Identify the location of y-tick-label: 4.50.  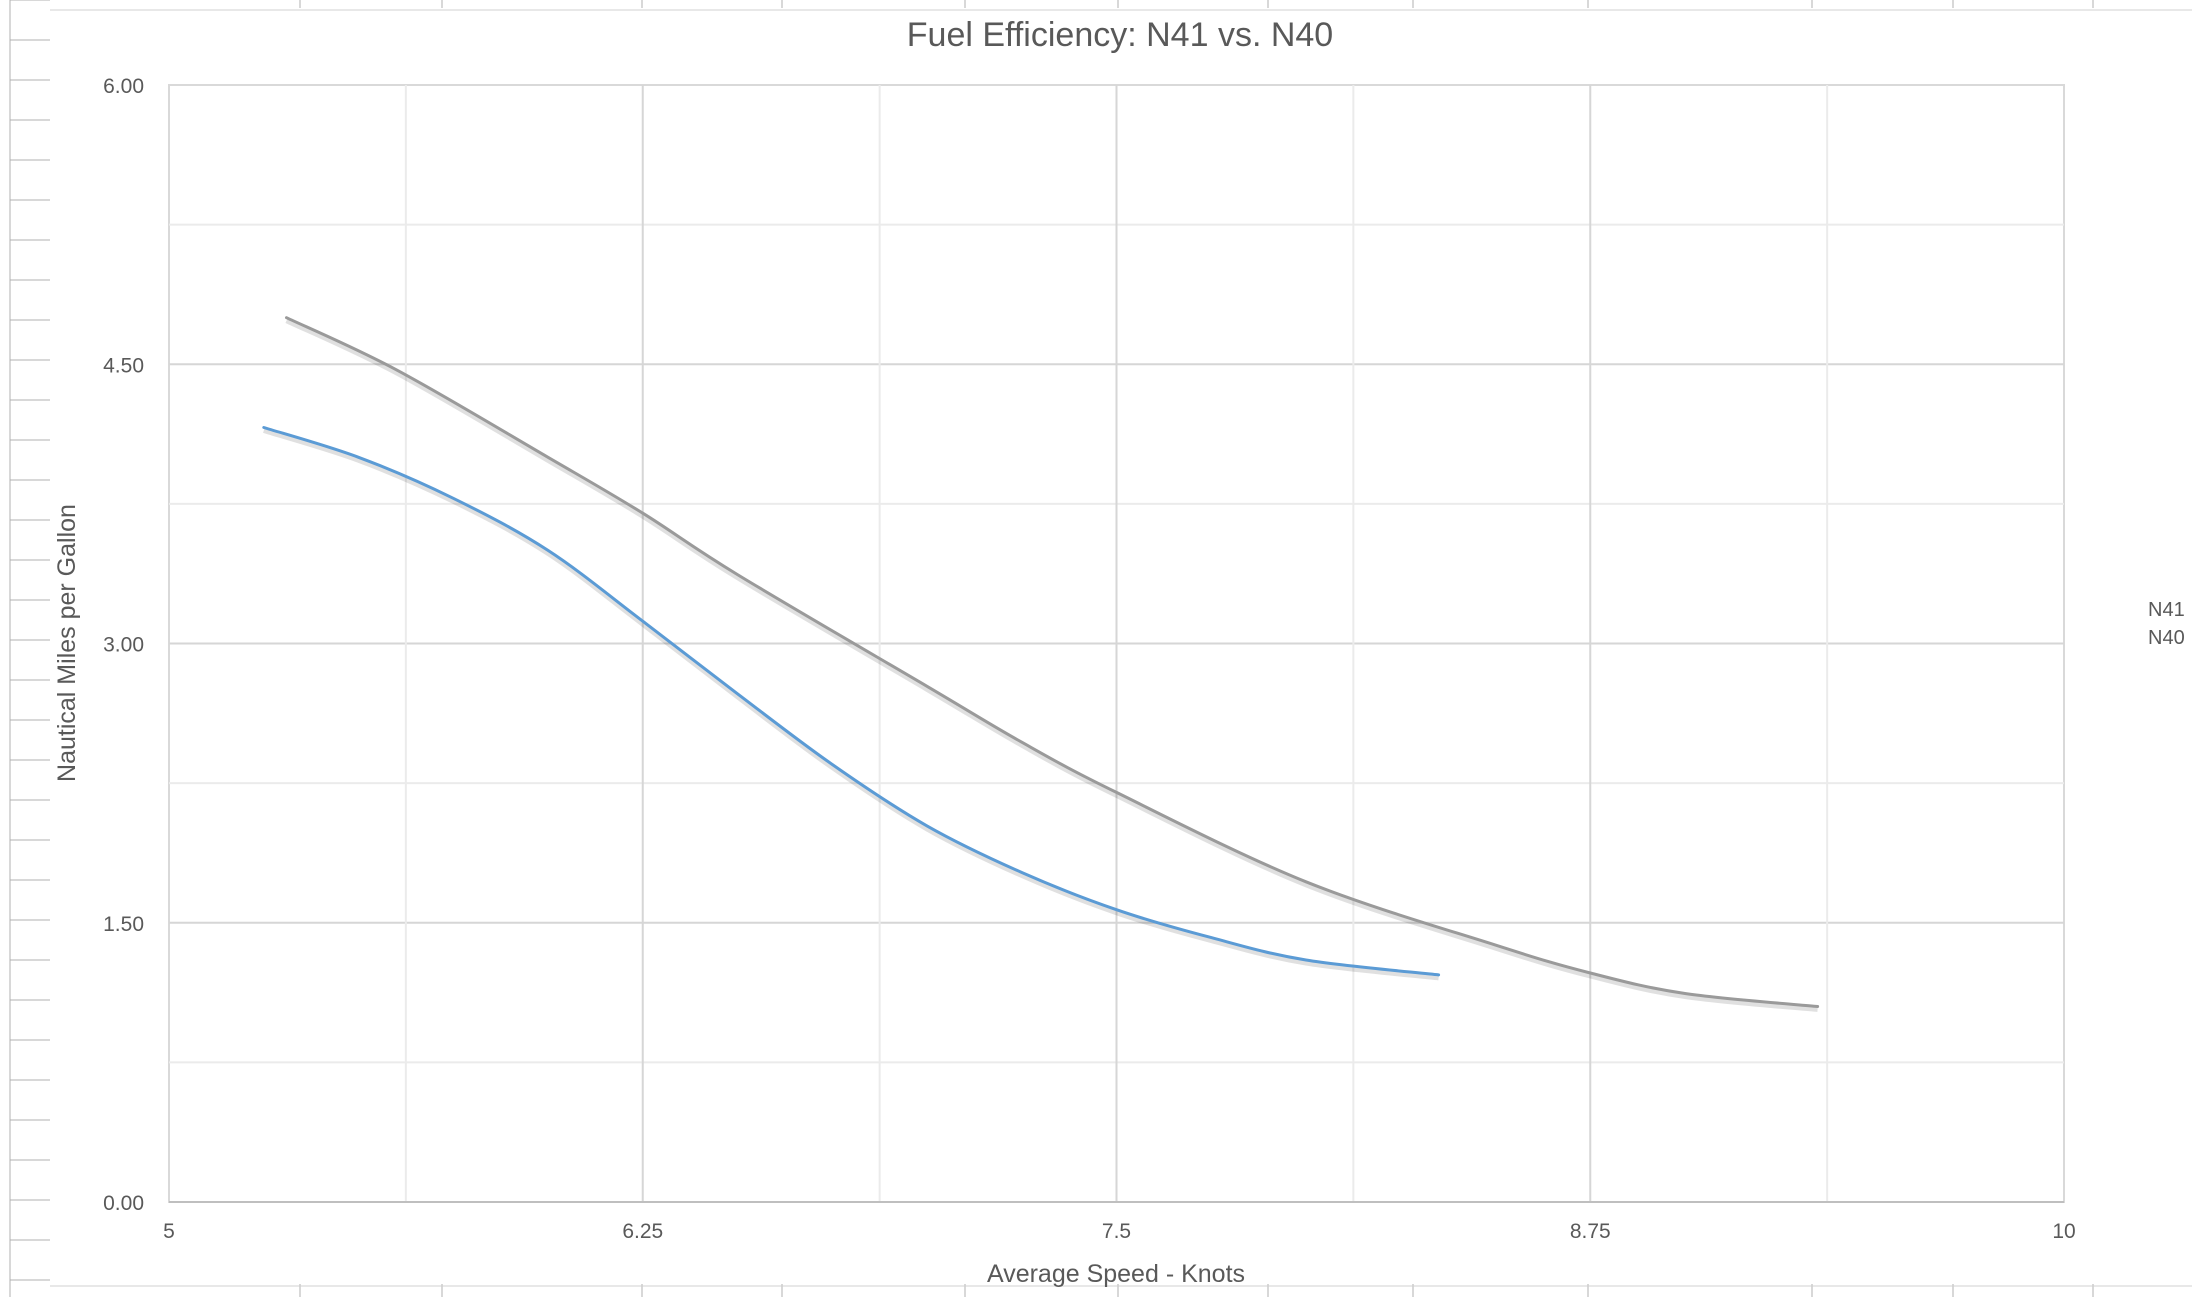
(123, 365).